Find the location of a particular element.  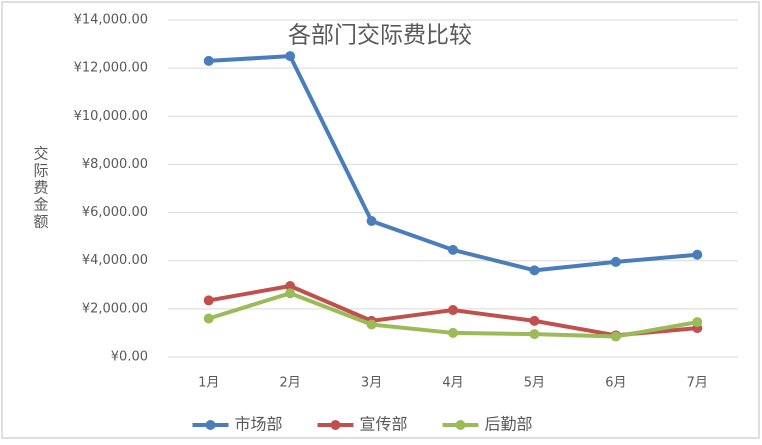

x-tick-label: 3月 is located at coordinates (371, 383).